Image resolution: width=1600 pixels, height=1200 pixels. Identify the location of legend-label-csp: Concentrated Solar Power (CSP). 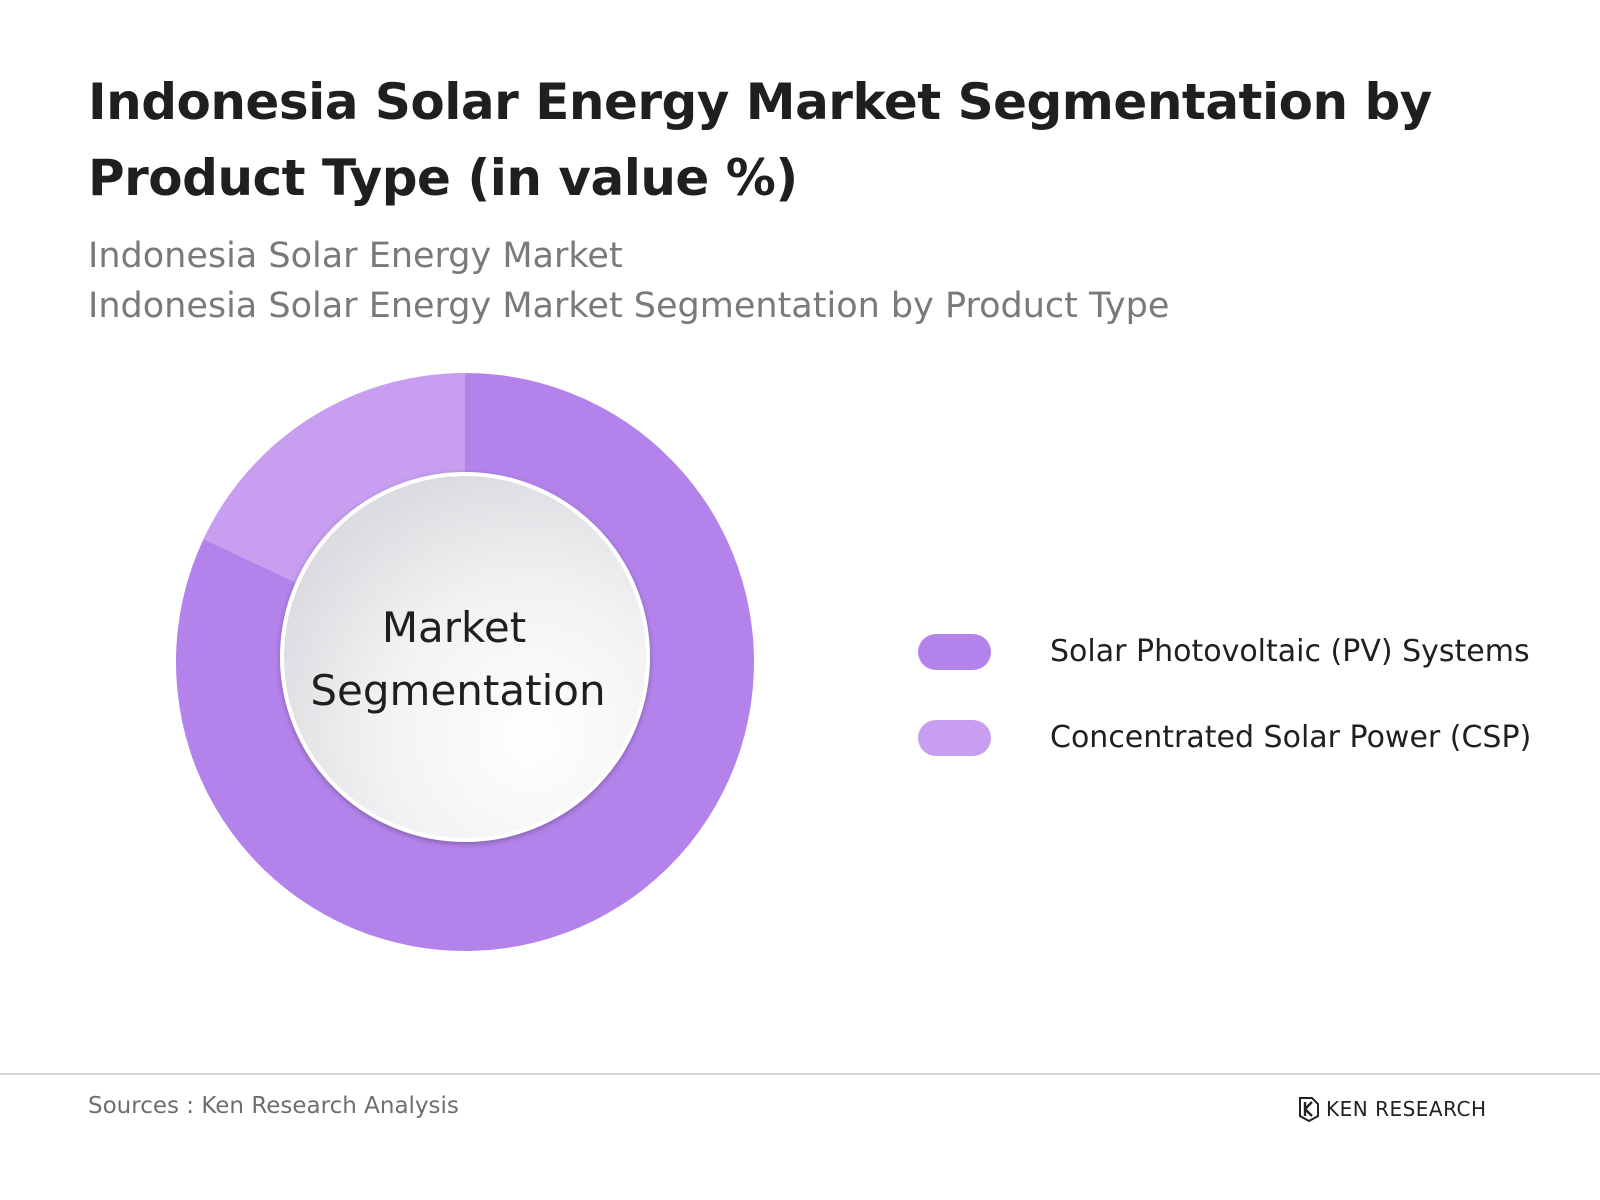
(1291, 737).